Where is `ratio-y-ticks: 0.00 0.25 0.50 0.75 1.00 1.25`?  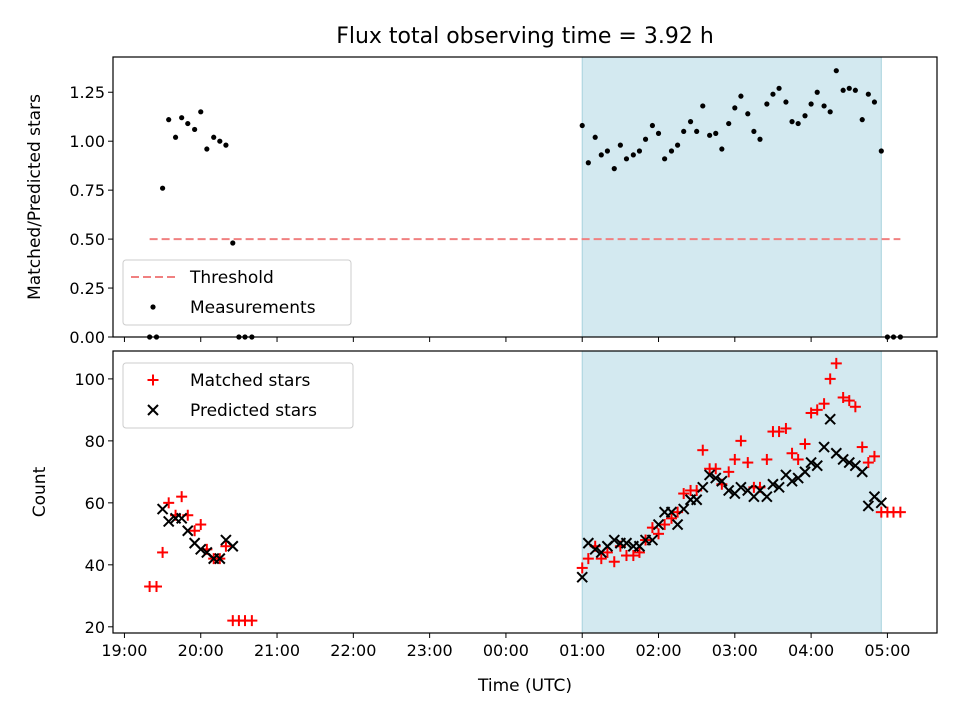
ratio-y-ticks: 0.00 0.25 0.50 0.75 1.00 1.25 is located at coordinates (91, 215).